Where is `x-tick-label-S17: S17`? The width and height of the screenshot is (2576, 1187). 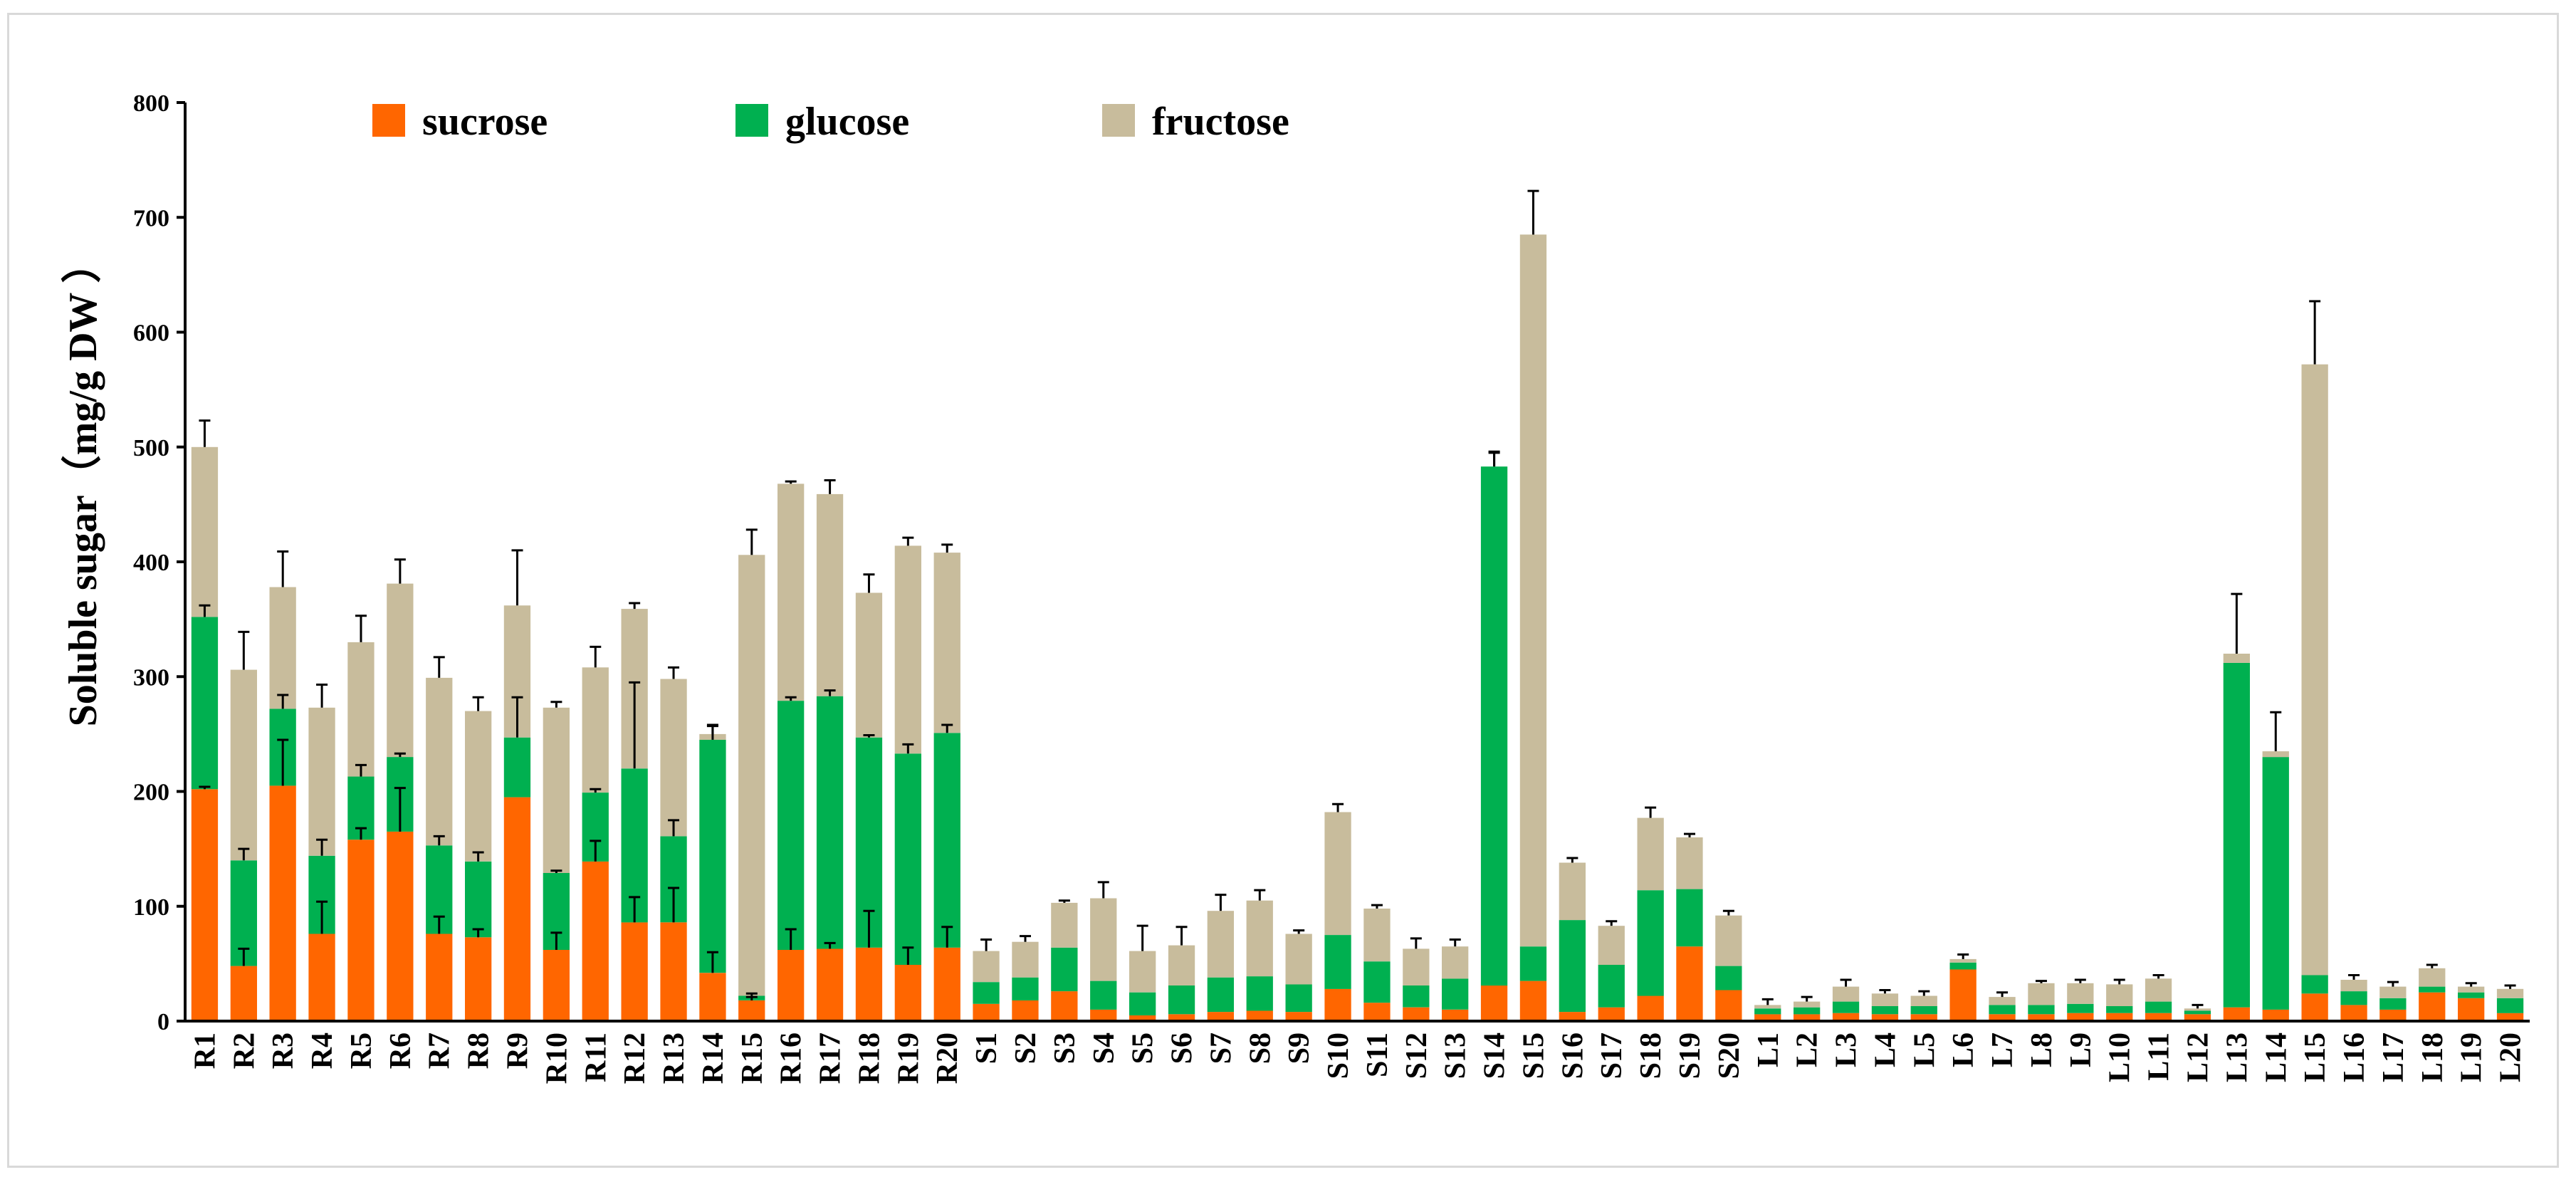 x-tick-label-S17: S17 is located at coordinates (1612, 1055).